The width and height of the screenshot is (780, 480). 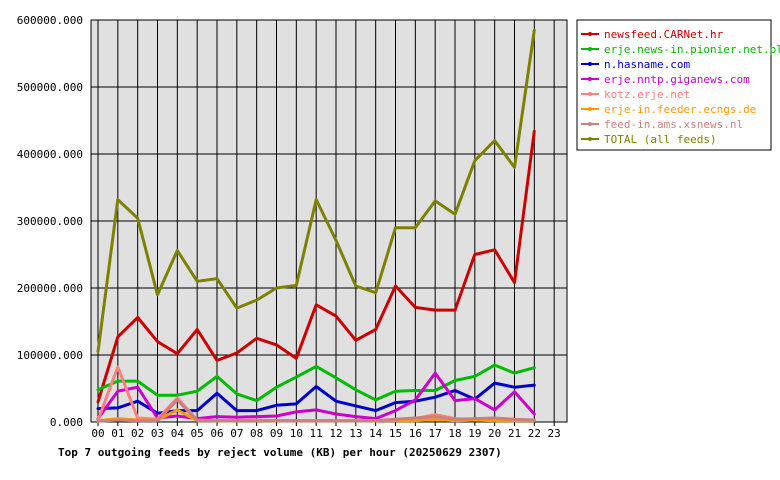 What do you see at coordinates (692, 49) in the screenshot?
I see `legend-label: erje.news-in.pionier.net.pl` at bounding box center [692, 49].